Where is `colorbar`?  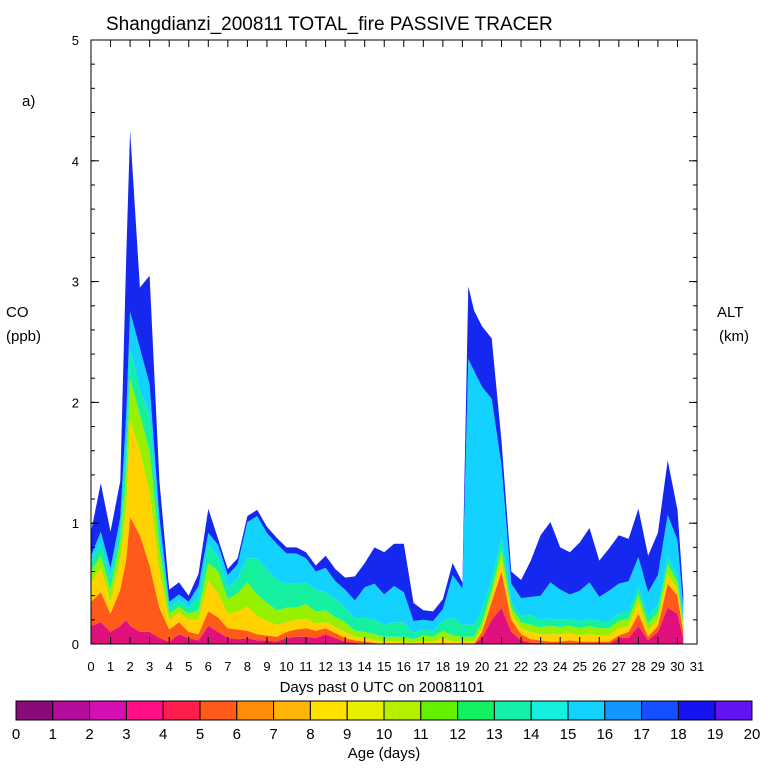
colorbar is located at coordinates (384, 710).